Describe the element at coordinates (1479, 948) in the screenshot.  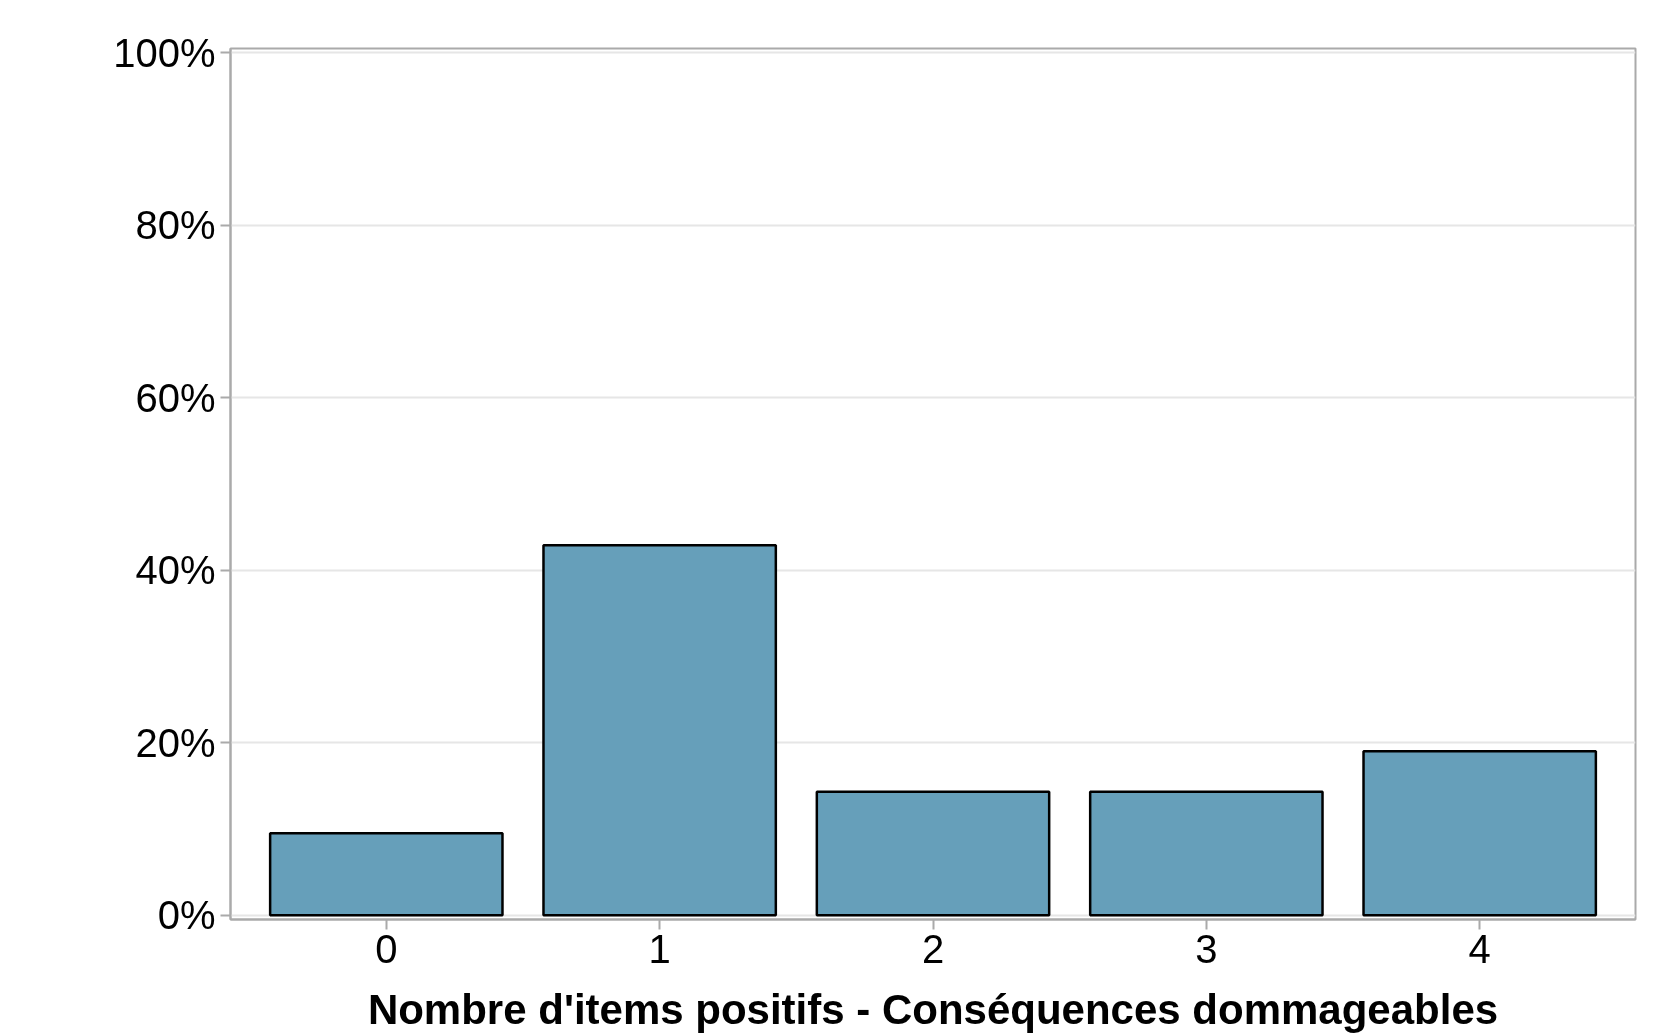
I see `x-tick-label: 4` at that location.